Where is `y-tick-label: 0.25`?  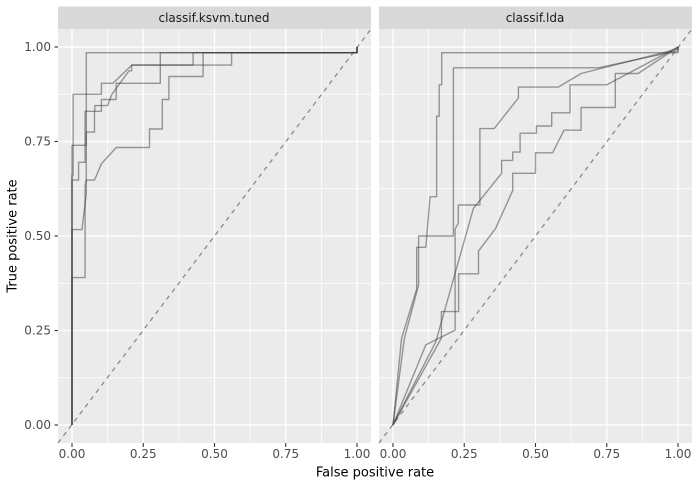 y-tick-label: 0.25 is located at coordinates (37, 331).